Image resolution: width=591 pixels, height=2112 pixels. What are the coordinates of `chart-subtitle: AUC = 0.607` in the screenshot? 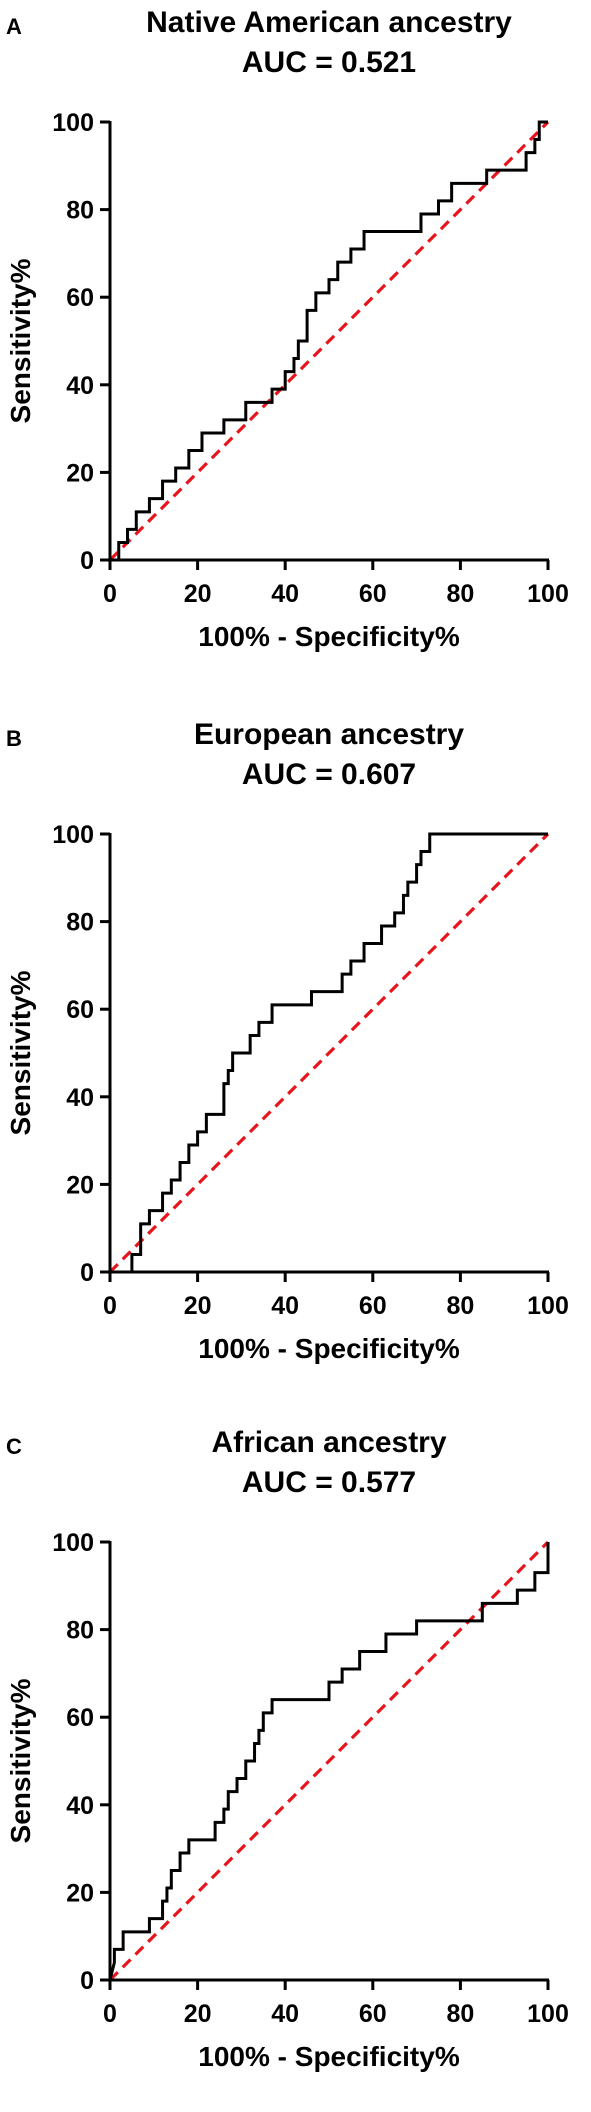 It's located at (329, 774).